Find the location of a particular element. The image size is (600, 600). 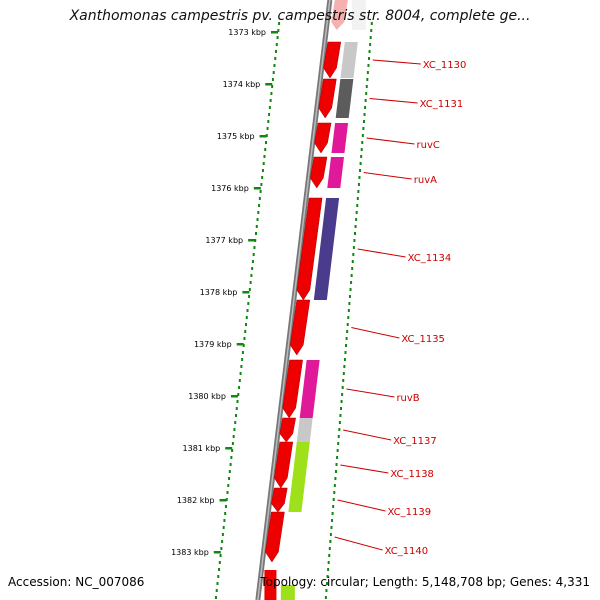

gene-label: XC_1135 is located at coordinates (423, 339).